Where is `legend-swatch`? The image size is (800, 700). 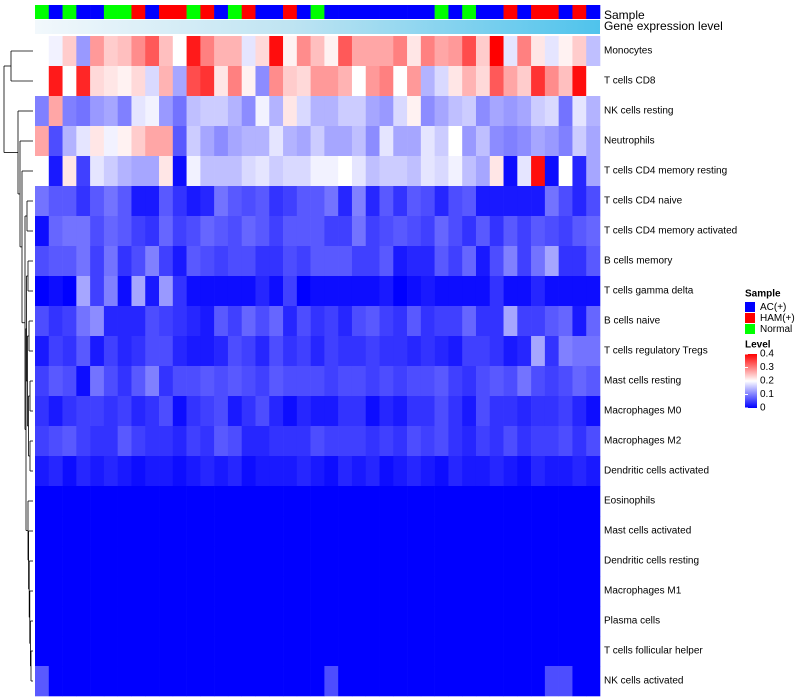
legend-swatch is located at coordinates (750, 329).